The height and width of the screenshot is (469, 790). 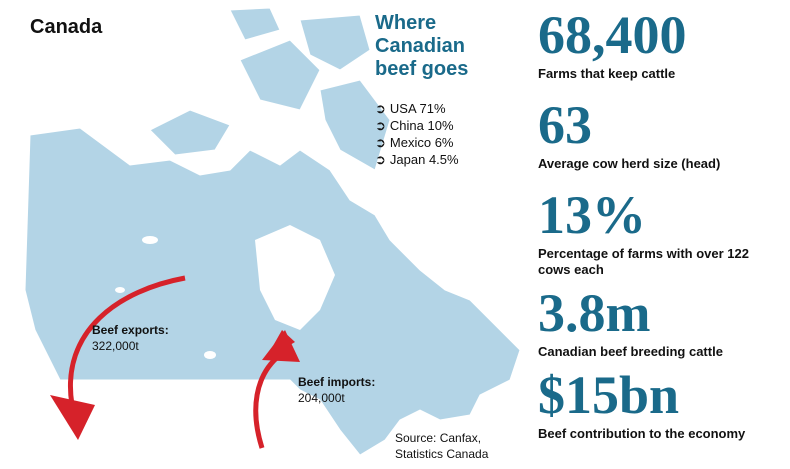 I want to click on destination-list: USA 71%China 10%Mexico 6%Japan 4.5%, so click(x=417, y=134).